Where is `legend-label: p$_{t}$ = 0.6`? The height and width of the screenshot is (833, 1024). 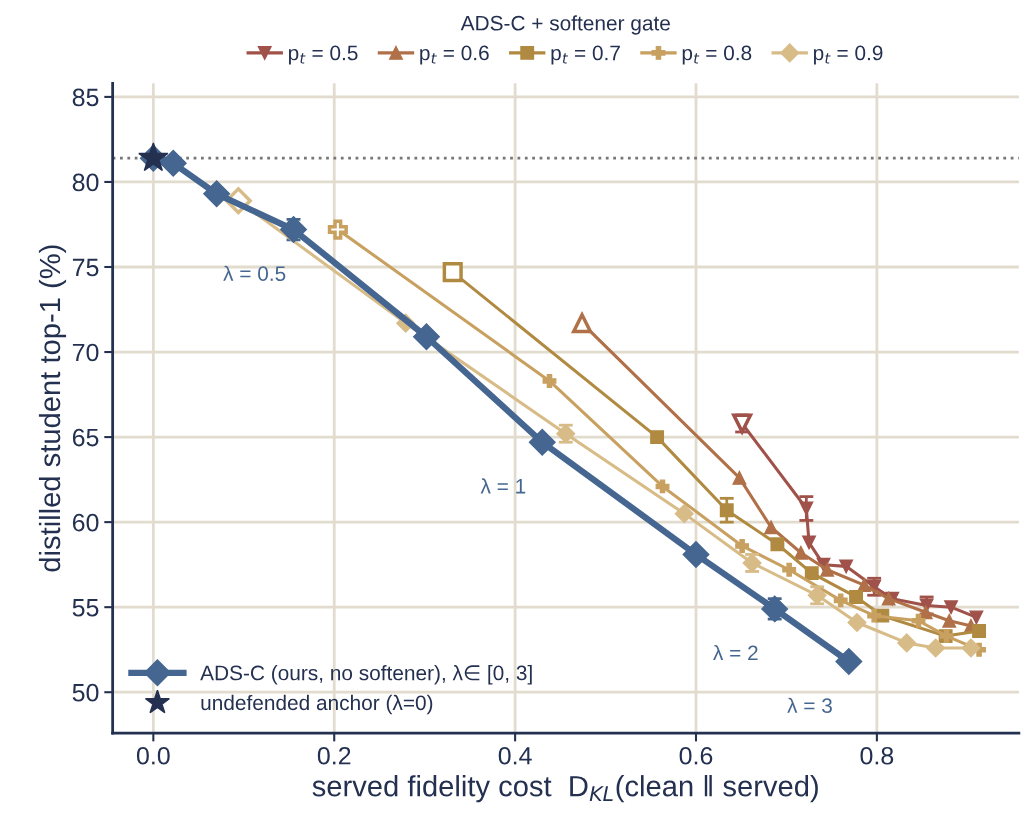 legend-label: p$_{t}$ = 0.6 is located at coordinates (454, 55).